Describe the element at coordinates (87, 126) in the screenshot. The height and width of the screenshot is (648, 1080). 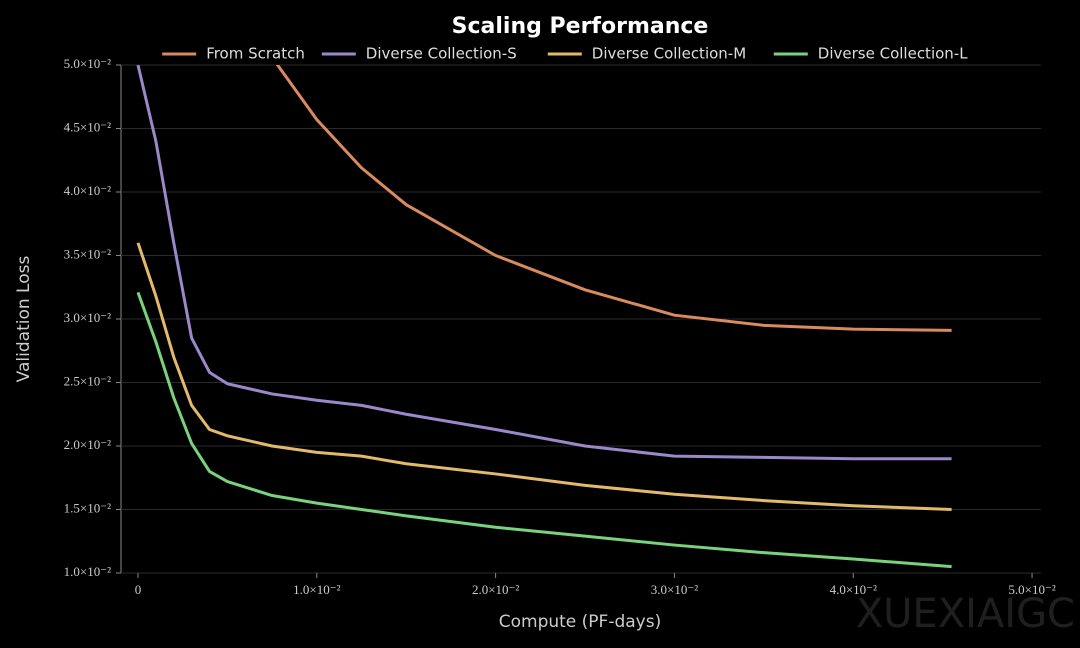
I see `y-tick-label: 4.5×10⁻²` at that location.